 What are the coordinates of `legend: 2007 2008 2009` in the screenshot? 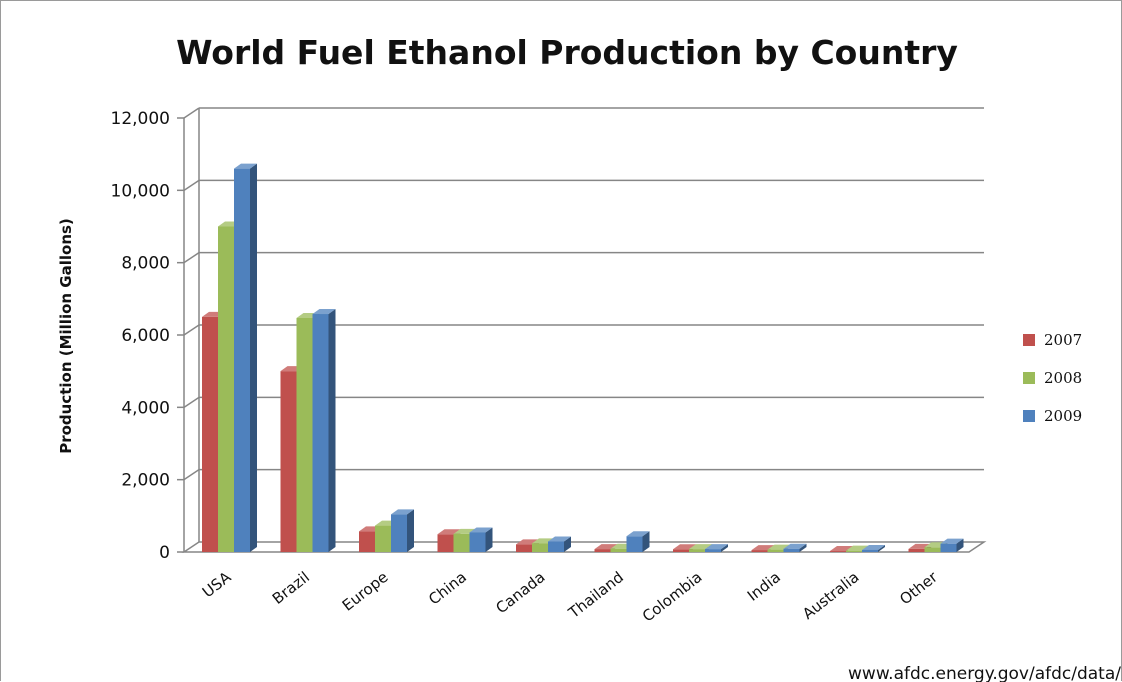 It's located at (1052, 378).